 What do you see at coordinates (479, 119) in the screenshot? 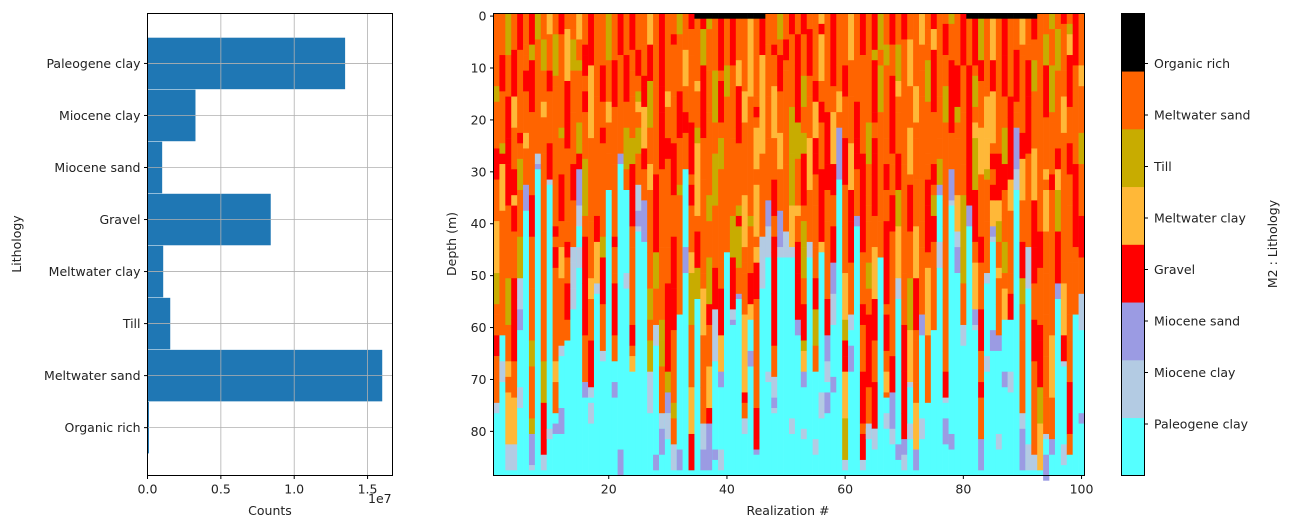
I see `y-tick-label: 20` at bounding box center [479, 119].